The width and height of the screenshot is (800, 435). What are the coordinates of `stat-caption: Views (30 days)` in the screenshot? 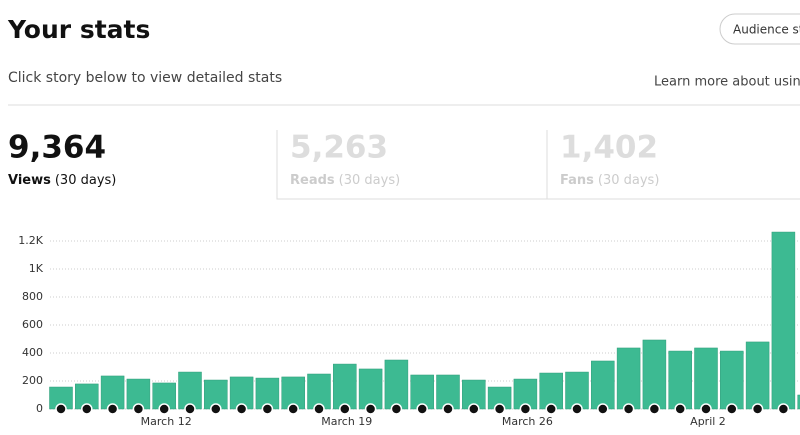 It's located at (62, 180).